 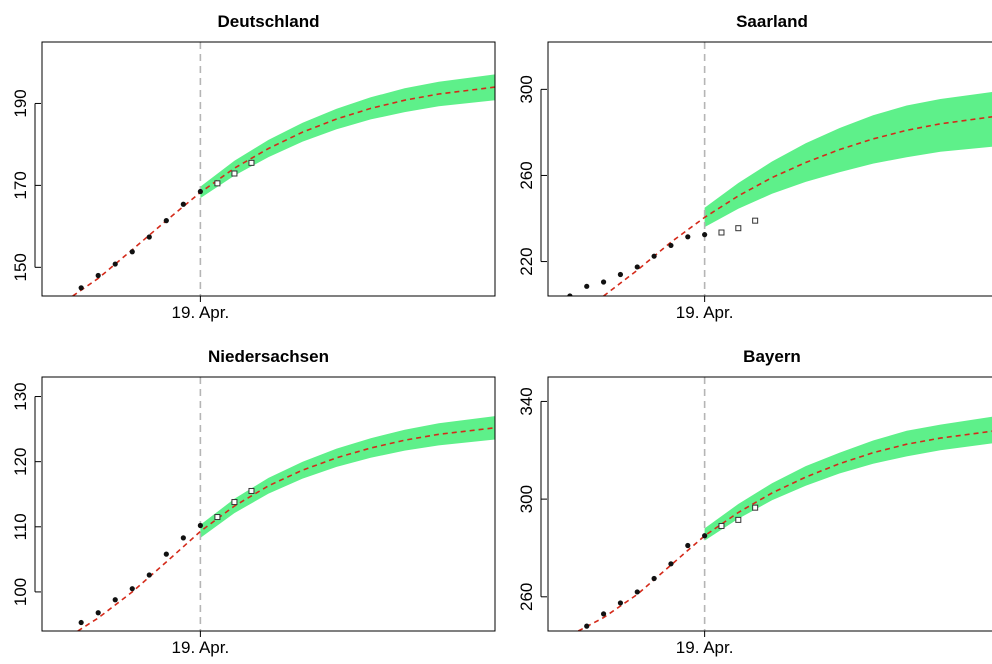 I want to click on y-tick-label: 220, so click(x=526, y=261).